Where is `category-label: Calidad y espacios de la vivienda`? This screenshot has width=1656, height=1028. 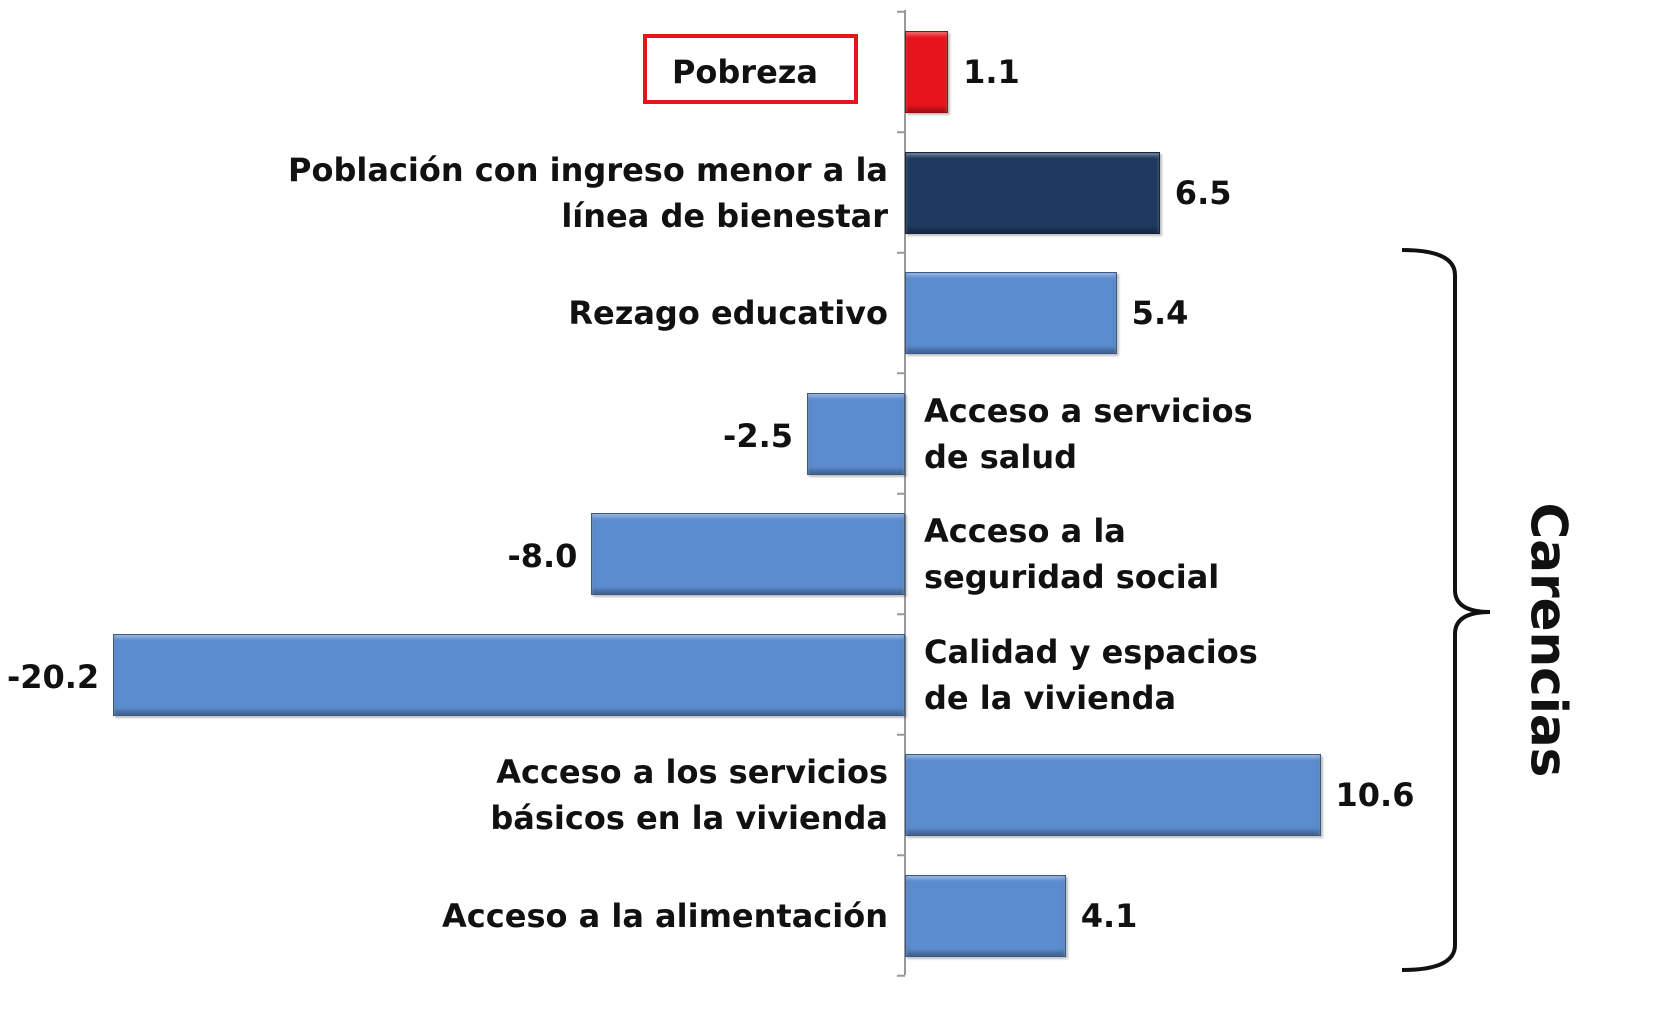 category-label: Calidad y espacios de la vivienda is located at coordinates (1091, 674).